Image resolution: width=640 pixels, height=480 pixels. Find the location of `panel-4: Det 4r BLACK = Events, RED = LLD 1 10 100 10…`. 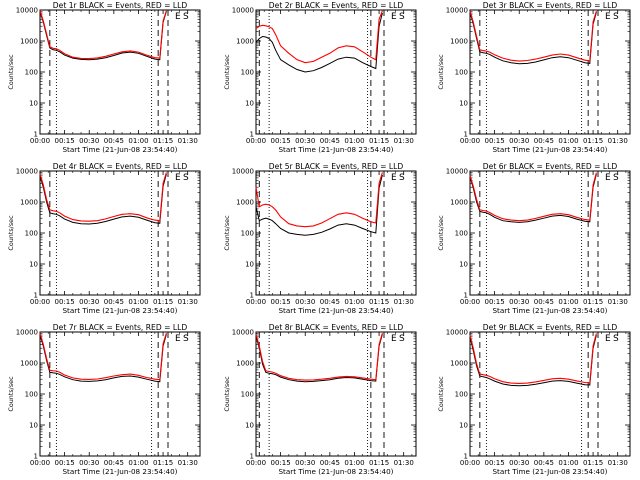

panel-4: Det 4r BLACK = Events, RED = LLD 1 10 100 10… is located at coordinates (104, 238).